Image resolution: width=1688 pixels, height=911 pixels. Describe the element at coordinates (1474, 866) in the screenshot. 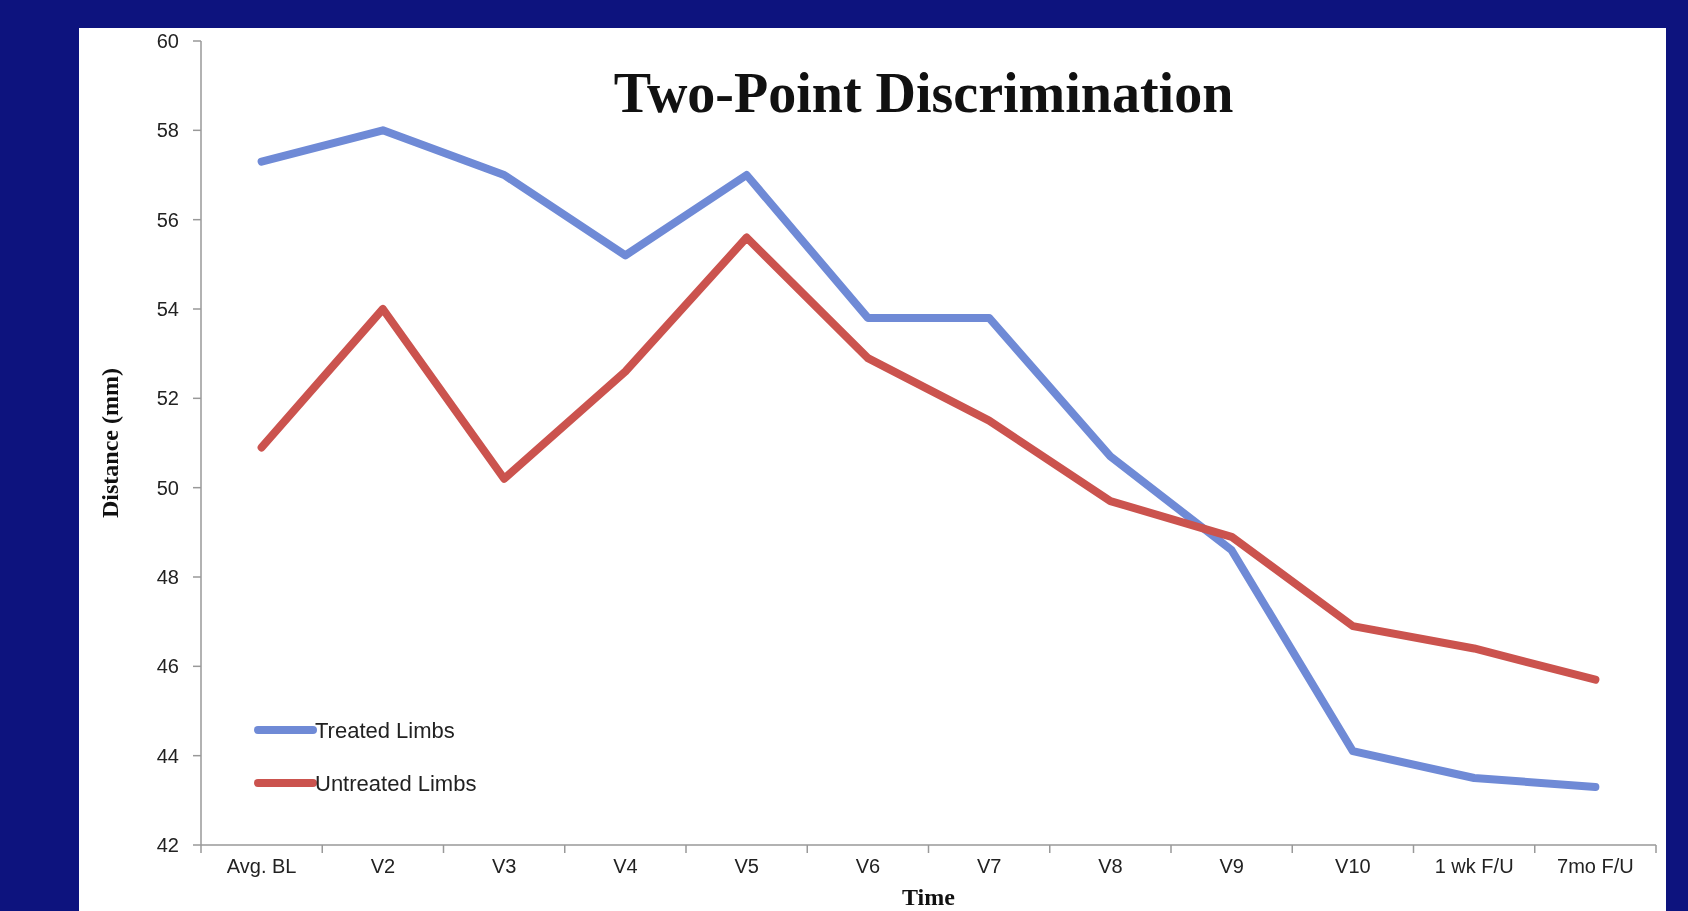

I see `x-tick-label: 1 wk F/U` at that location.